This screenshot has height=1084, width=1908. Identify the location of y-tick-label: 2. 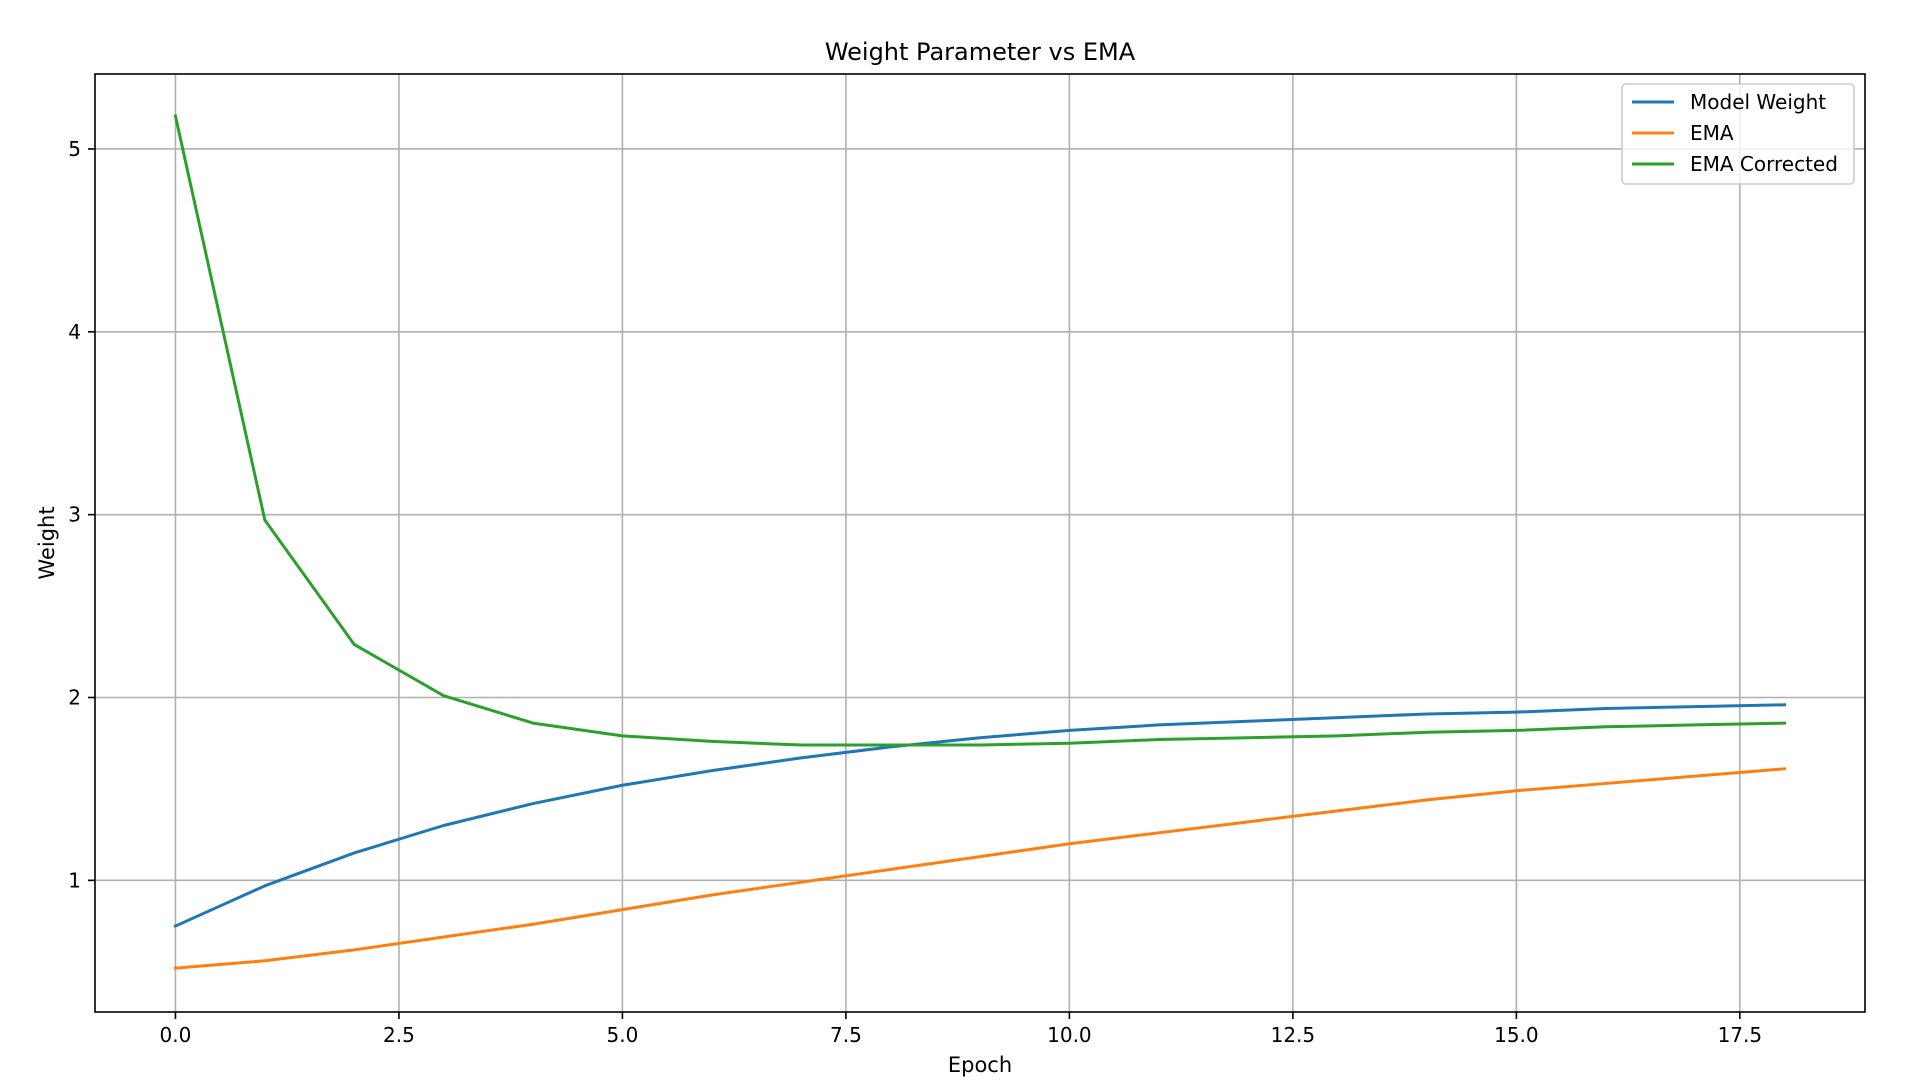
(74, 698).